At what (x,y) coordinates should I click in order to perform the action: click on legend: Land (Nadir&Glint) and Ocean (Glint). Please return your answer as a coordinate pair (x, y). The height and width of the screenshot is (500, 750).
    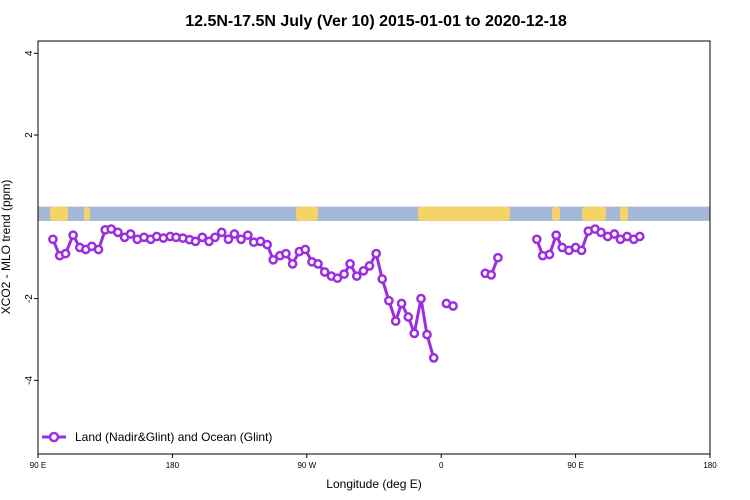
    Looking at the image, I should click on (157, 437).